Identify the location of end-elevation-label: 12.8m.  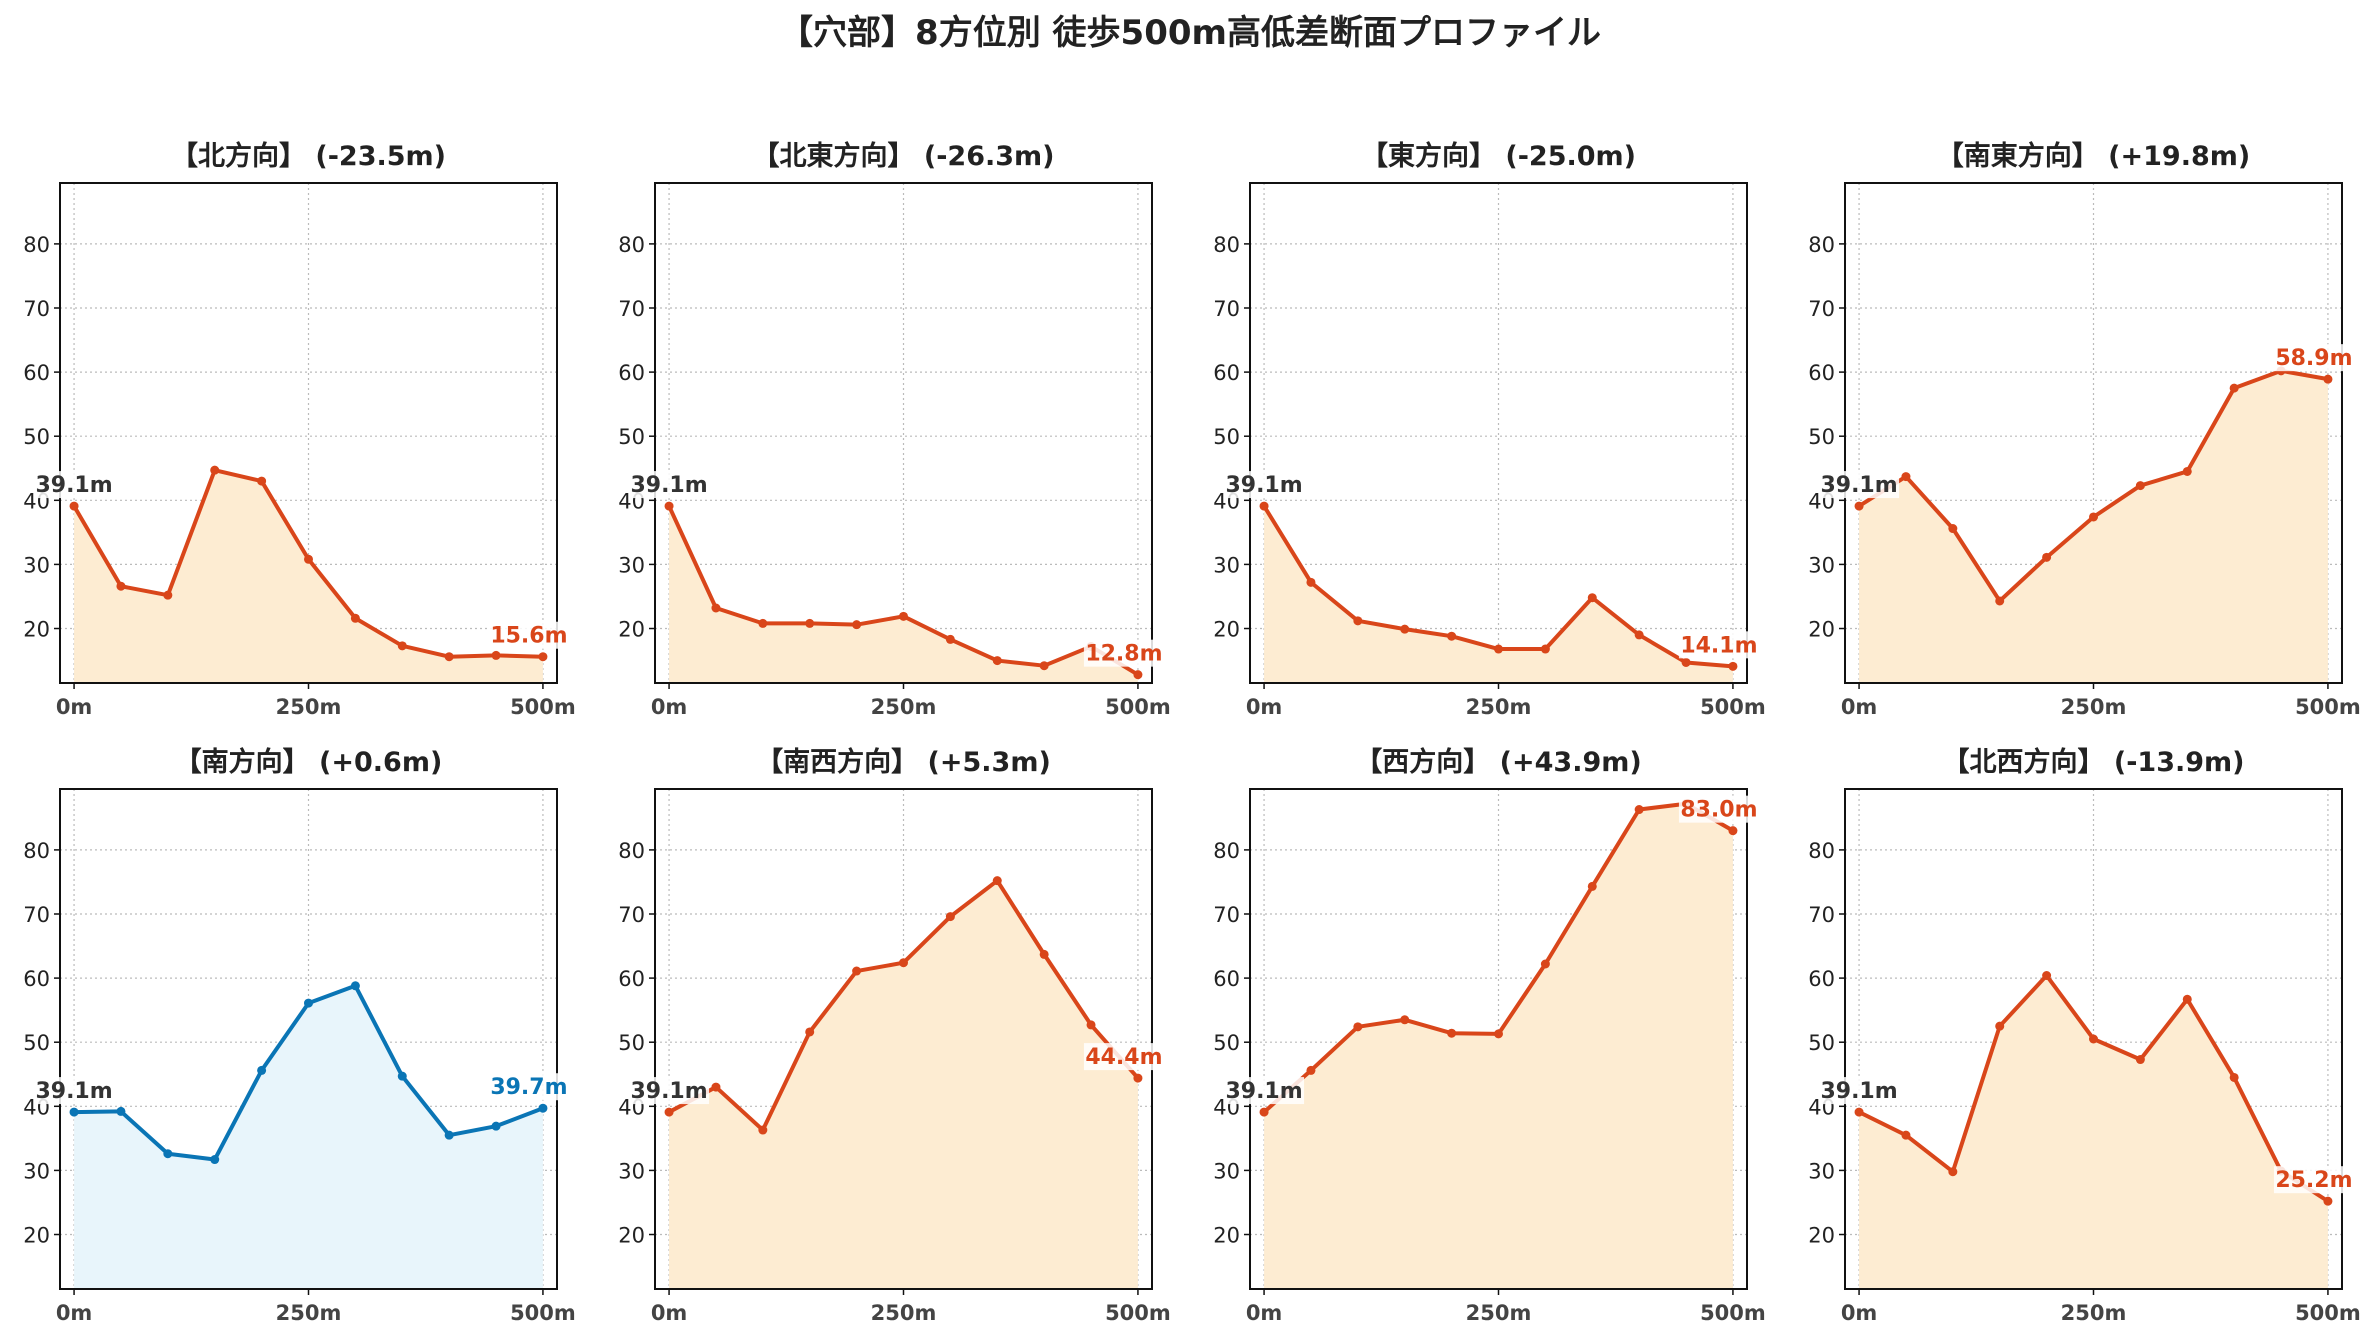
(1123, 654).